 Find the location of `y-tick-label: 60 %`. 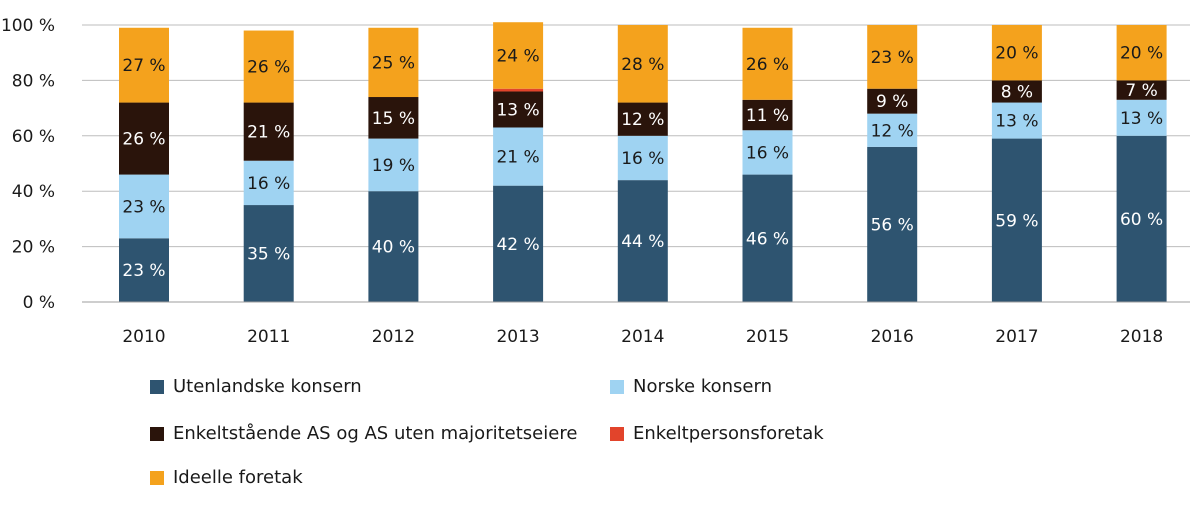

y-tick-label: 60 % is located at coordinates (33, 137).